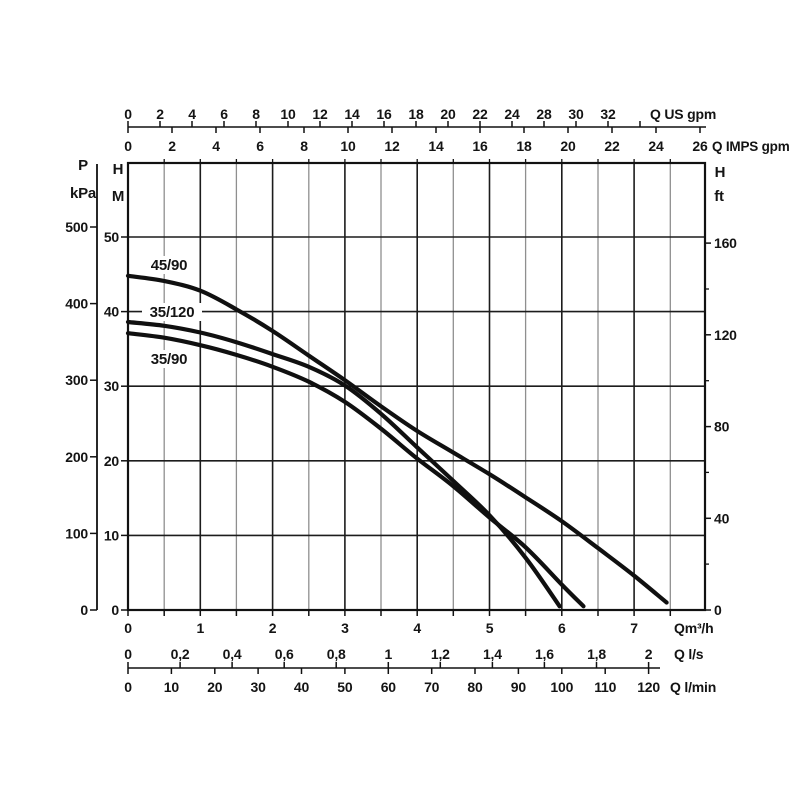  What do you see at coordinates (524, 146) in the screenshot?
I see `top-imps-tick-label: 18` at bounding box center [524, 146].